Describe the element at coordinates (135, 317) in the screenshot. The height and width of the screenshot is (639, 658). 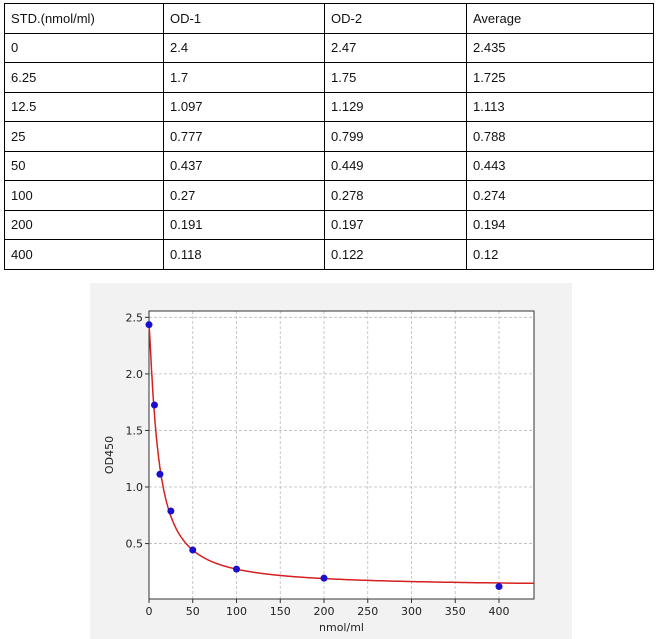
I see `y-tick-label: 2.5` at that location.